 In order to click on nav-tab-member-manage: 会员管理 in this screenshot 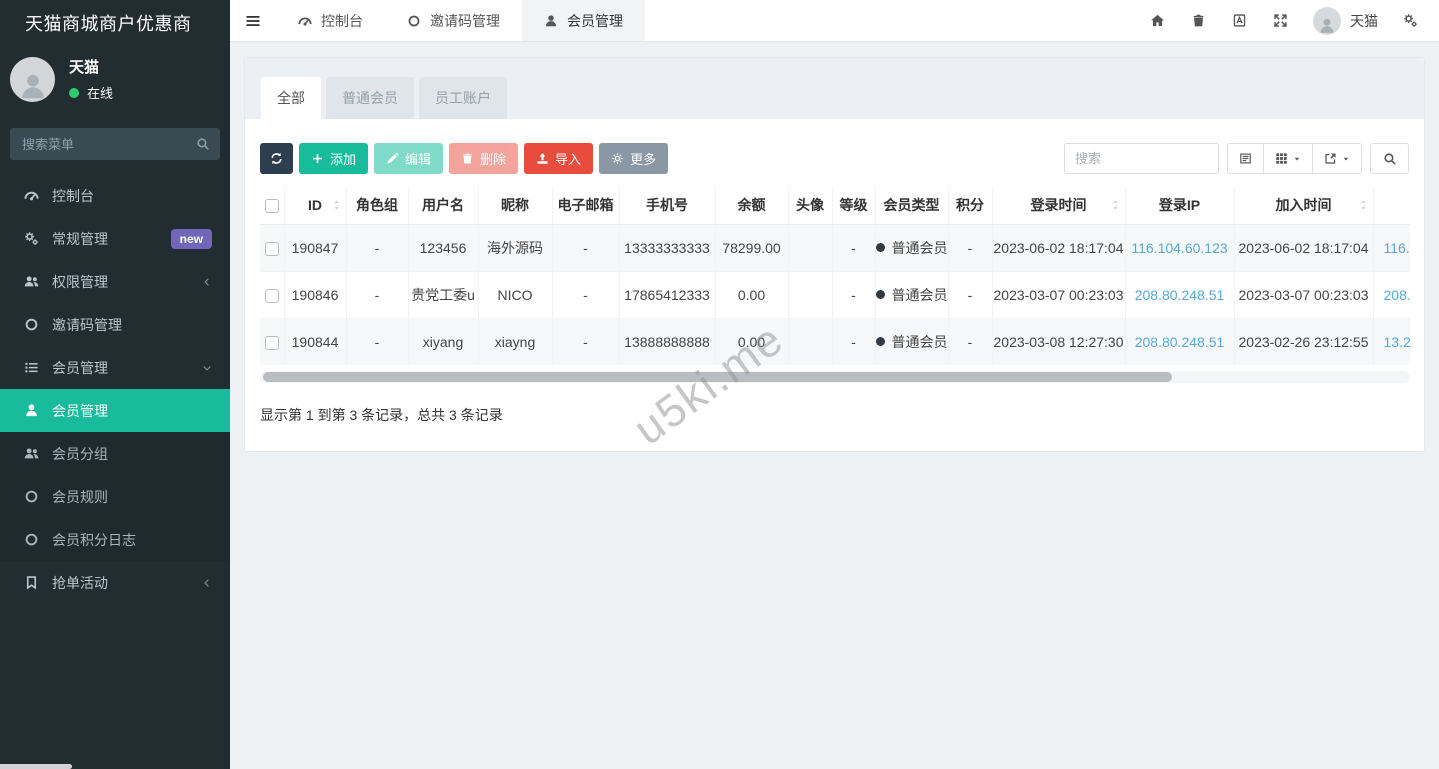, I will do `click(583, 20)`.